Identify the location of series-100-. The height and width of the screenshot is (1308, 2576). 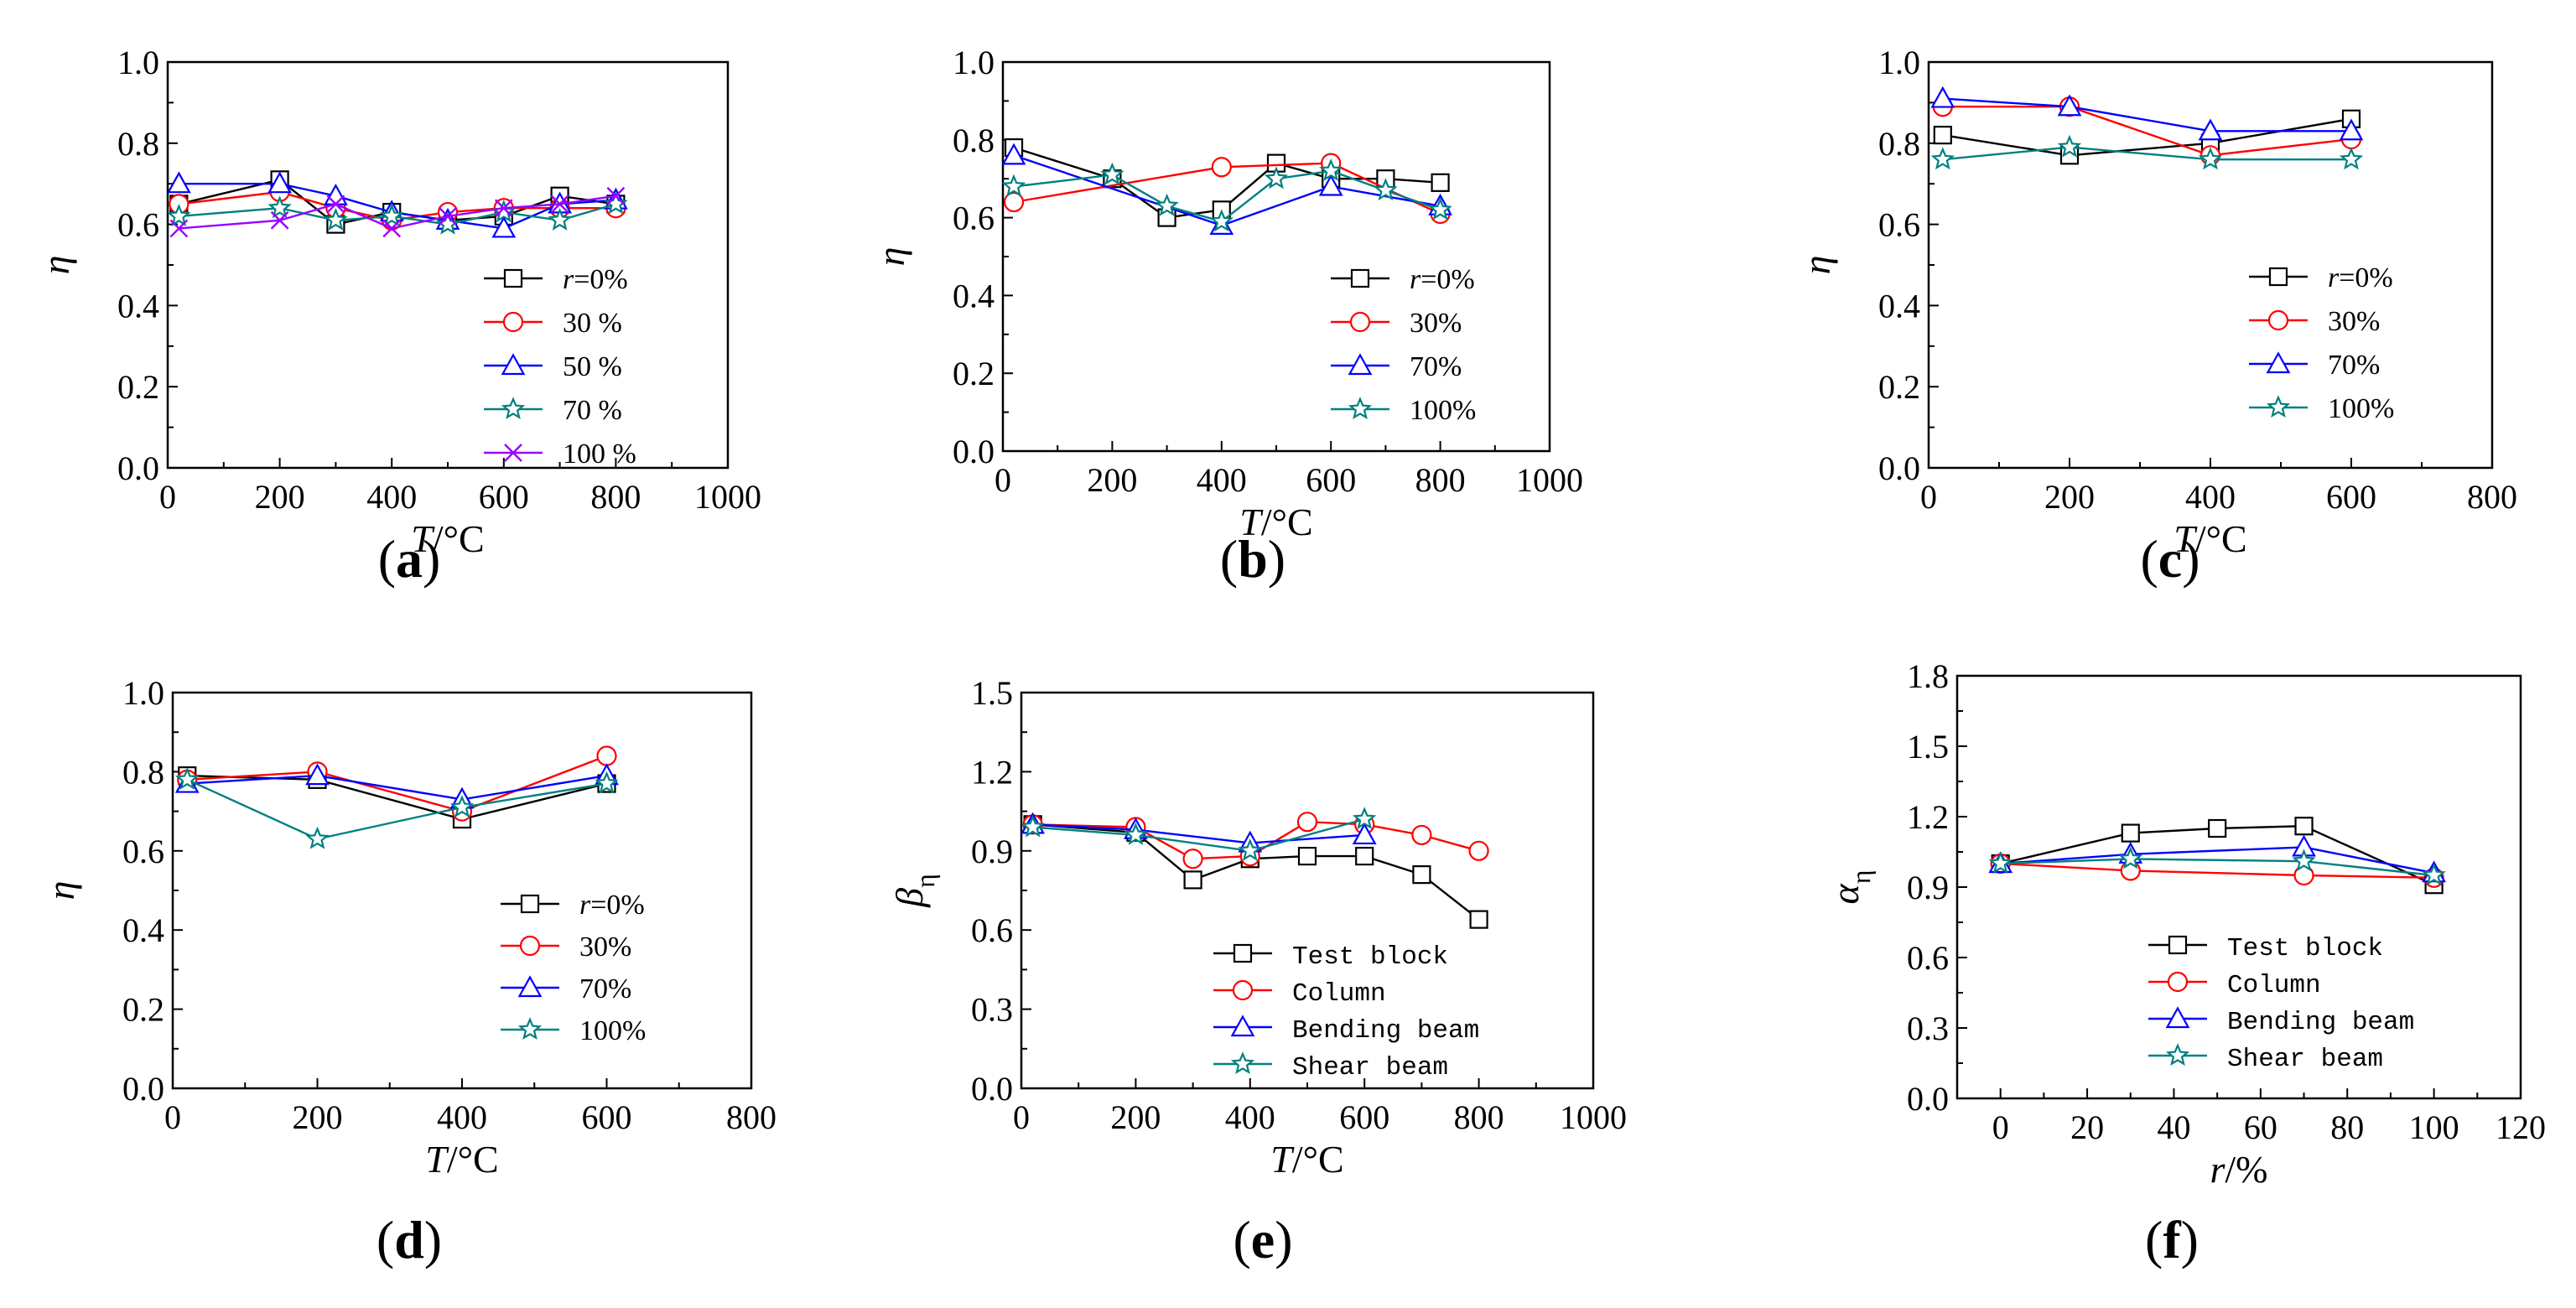
(397, 212).